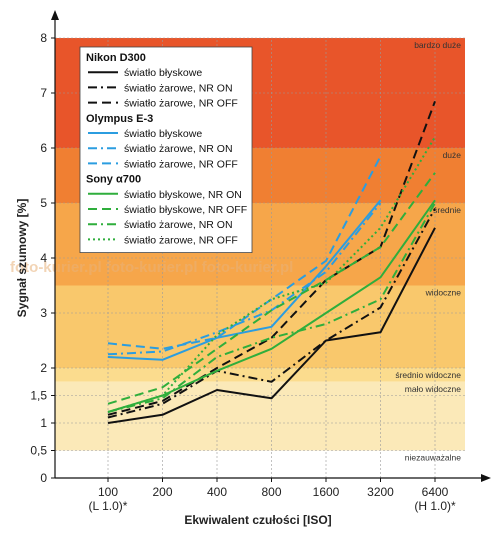  What do you see at coordinates (452, 155) in the screenshot?
I see `band-label: duże` at bounding box center [452, 155].